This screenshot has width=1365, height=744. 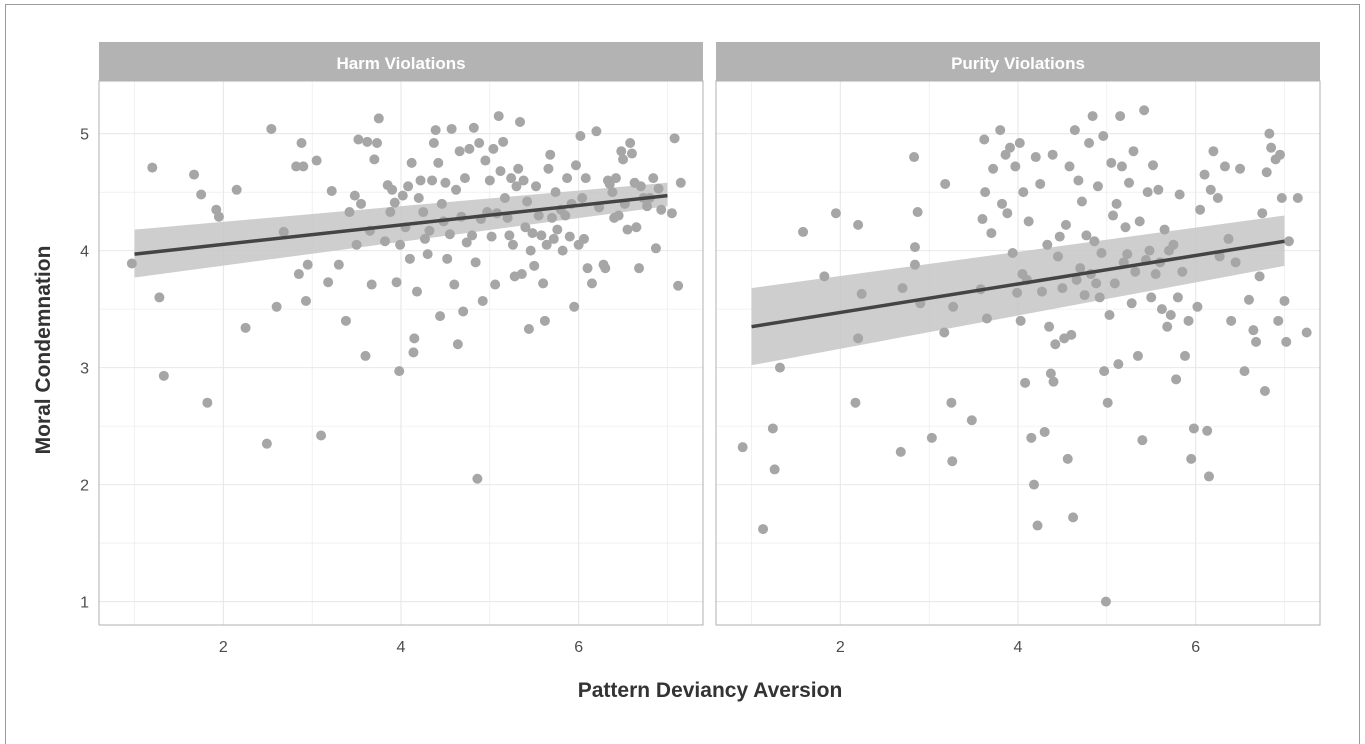 I want to click on y-tick-label: 2, so click(x=84, y=486).